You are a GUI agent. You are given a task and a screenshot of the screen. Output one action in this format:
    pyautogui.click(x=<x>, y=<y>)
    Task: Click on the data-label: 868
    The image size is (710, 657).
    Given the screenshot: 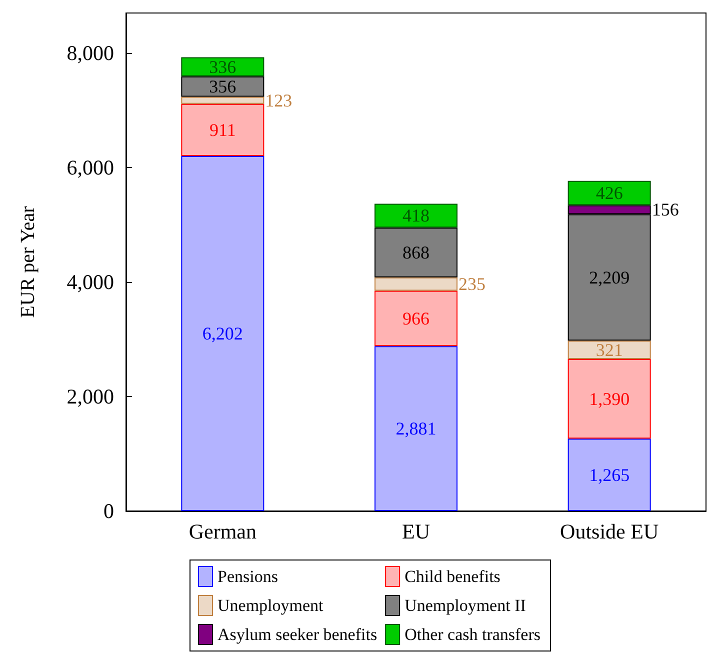 What is the action you would take?
    pyautogui.click(x=416, y=252)
    